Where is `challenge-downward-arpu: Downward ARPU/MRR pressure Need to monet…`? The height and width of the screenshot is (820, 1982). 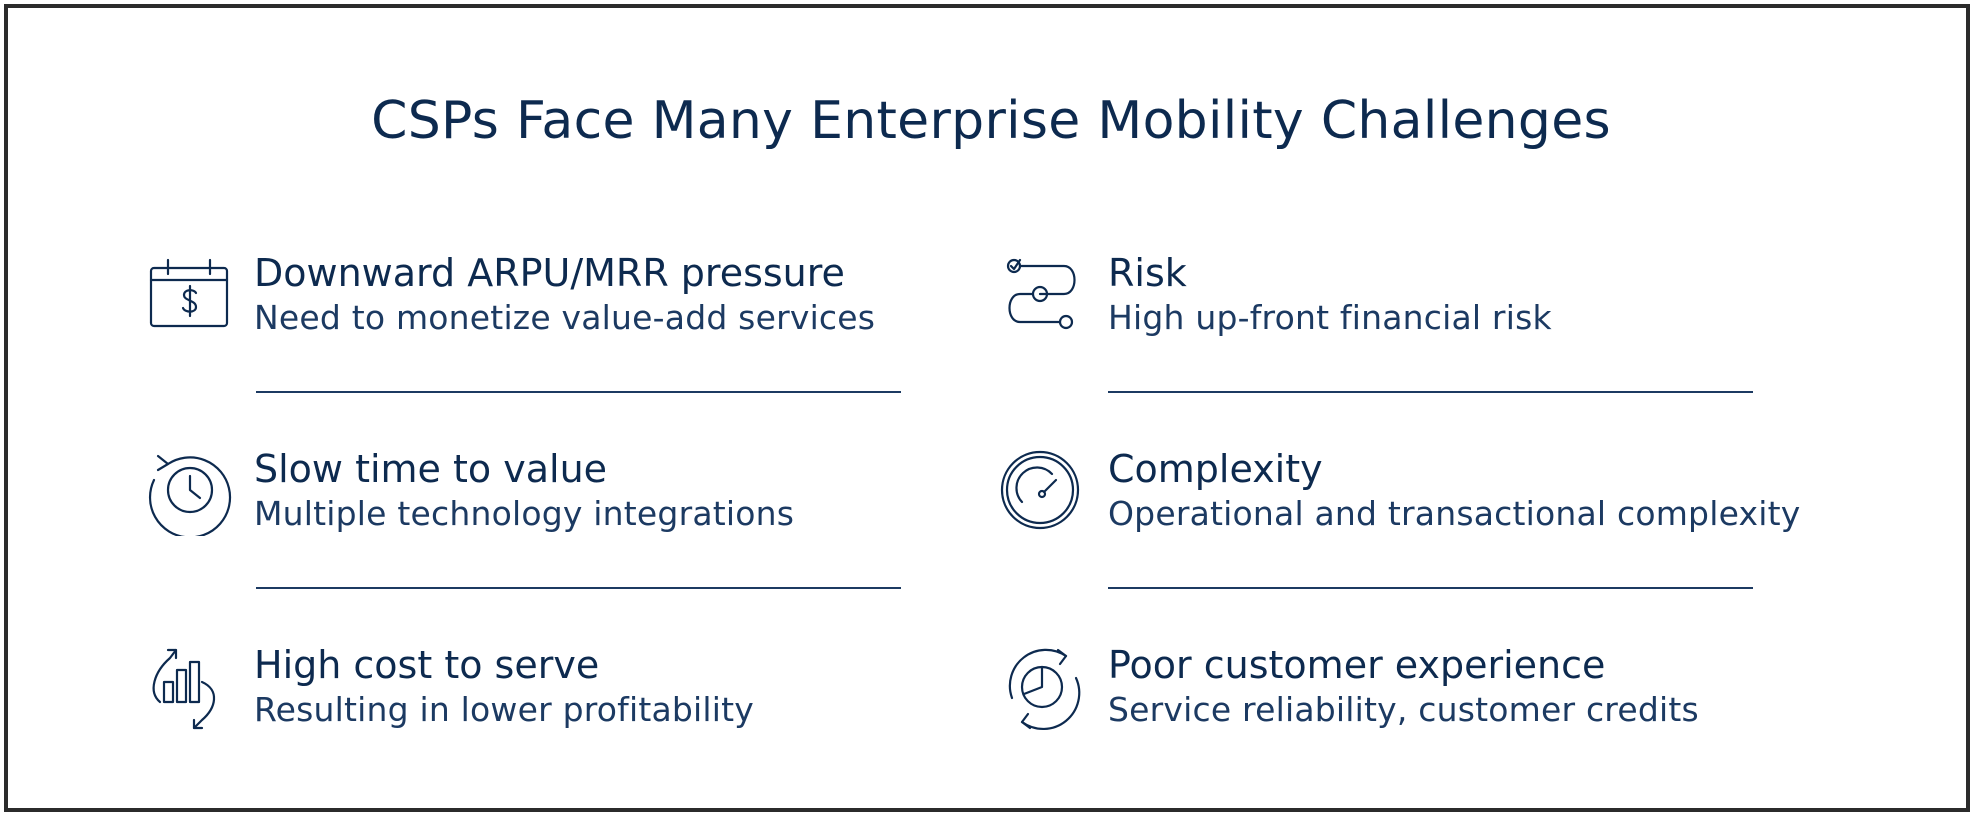 challenge-downward-arpu: Downward ARPU/MRR pressure Need to monet… is located at coordinates (526, 315).